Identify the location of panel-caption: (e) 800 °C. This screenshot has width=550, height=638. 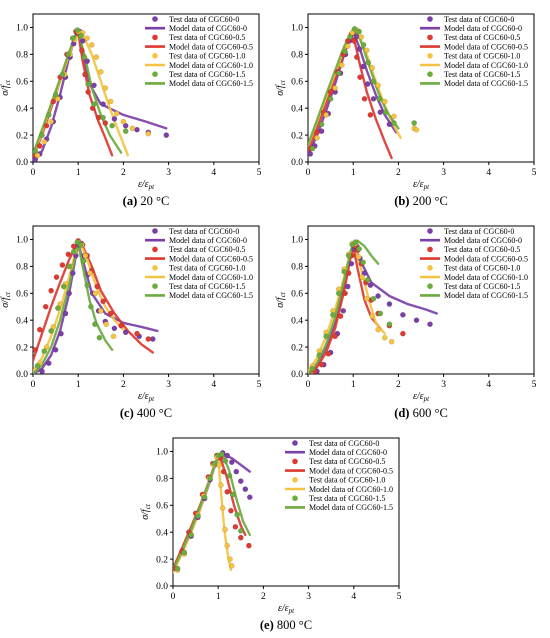
(286, 625).